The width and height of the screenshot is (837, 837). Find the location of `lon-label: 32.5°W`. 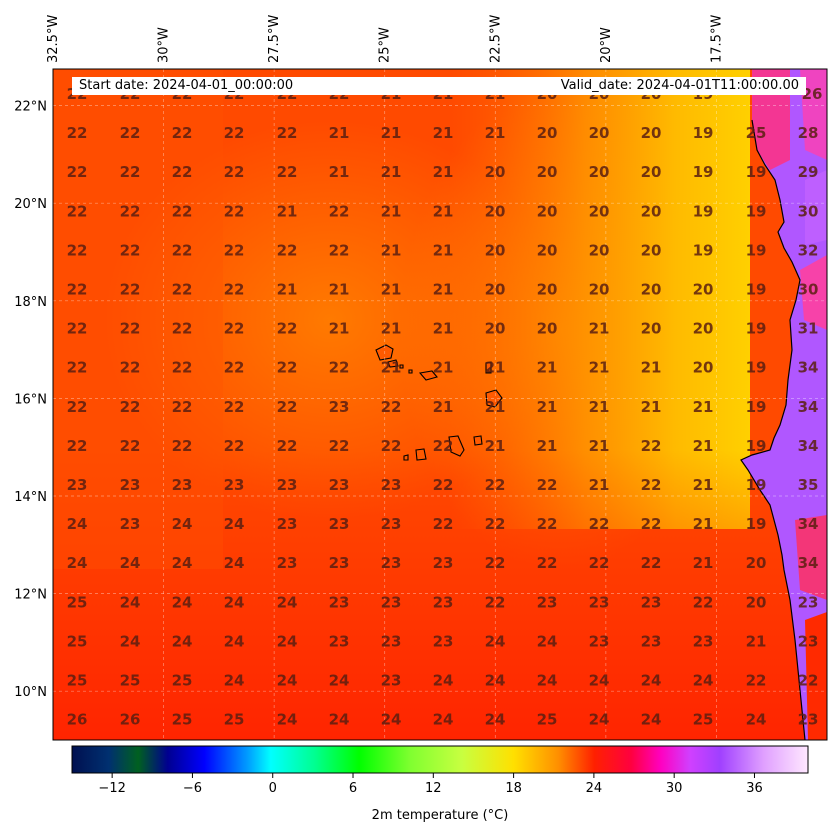

lon-label: 32.5°W is located at coordinates (53, 39).